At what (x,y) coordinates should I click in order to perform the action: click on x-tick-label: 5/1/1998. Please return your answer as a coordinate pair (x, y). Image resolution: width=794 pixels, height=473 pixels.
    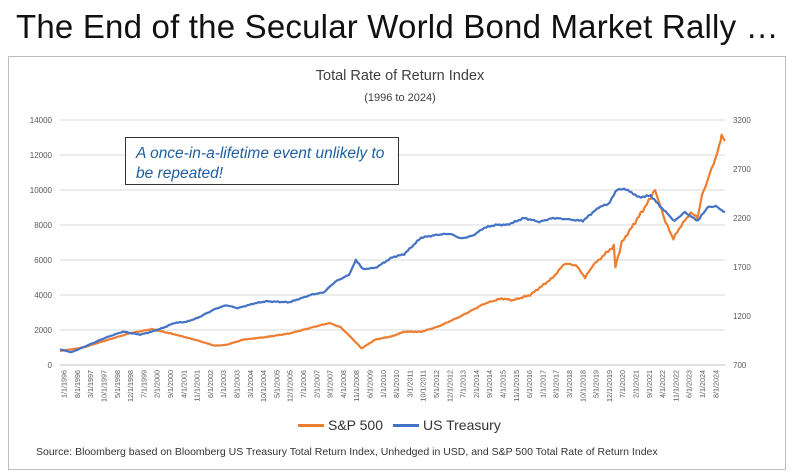
    Looking at the image, I should click on (117, 384).